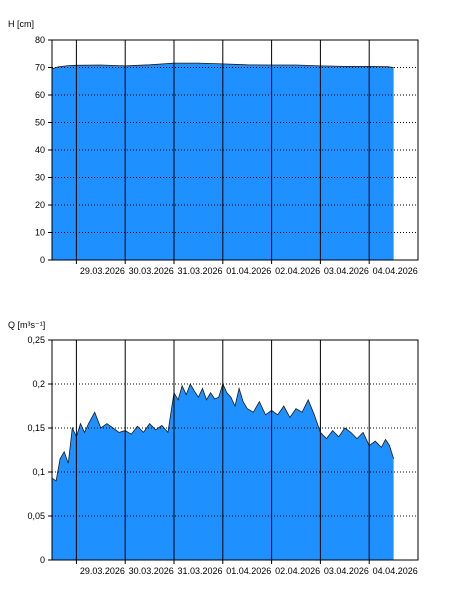 This screenshot has height=600, width=450. What do you see at coordinates (222, 66) in the screenshot?
I see `water-level-series-line` at bounding box center [222, 66].